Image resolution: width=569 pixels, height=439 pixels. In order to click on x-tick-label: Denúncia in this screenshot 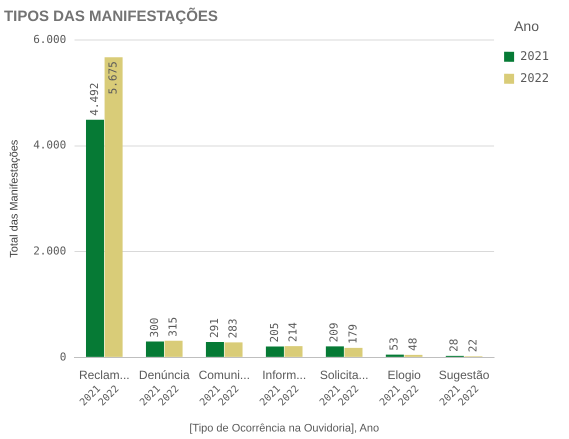, I will do `click(164, 375)`.